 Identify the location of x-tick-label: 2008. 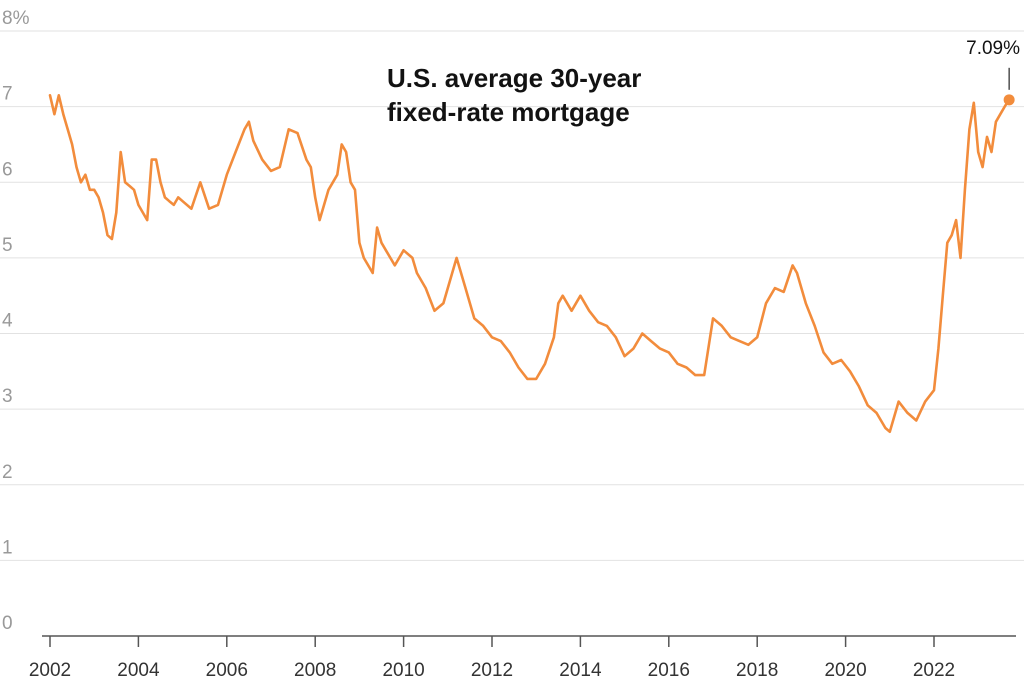
(315, 670).